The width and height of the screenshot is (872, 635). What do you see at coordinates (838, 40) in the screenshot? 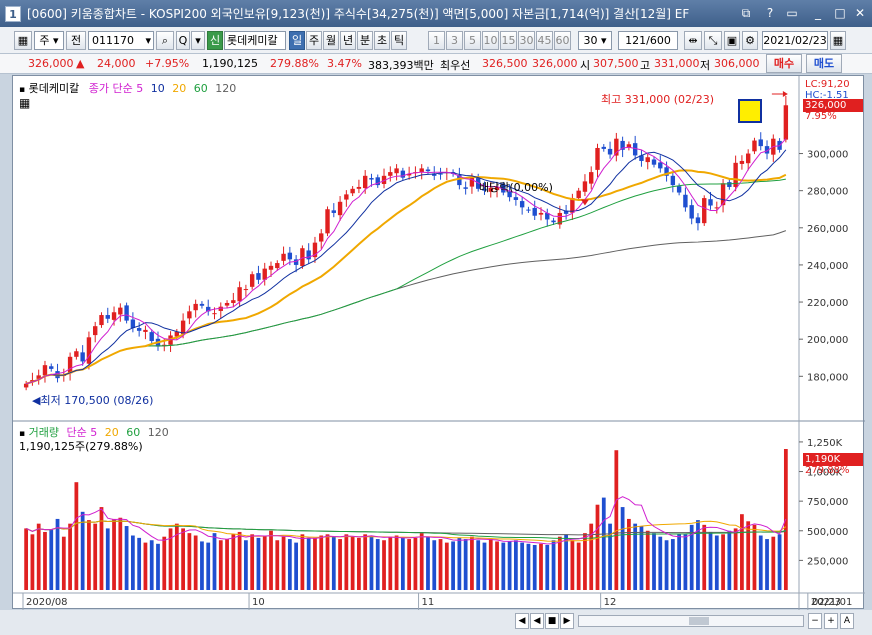
I see `calendar-icon: ▦` at bounding box center [838, 40].